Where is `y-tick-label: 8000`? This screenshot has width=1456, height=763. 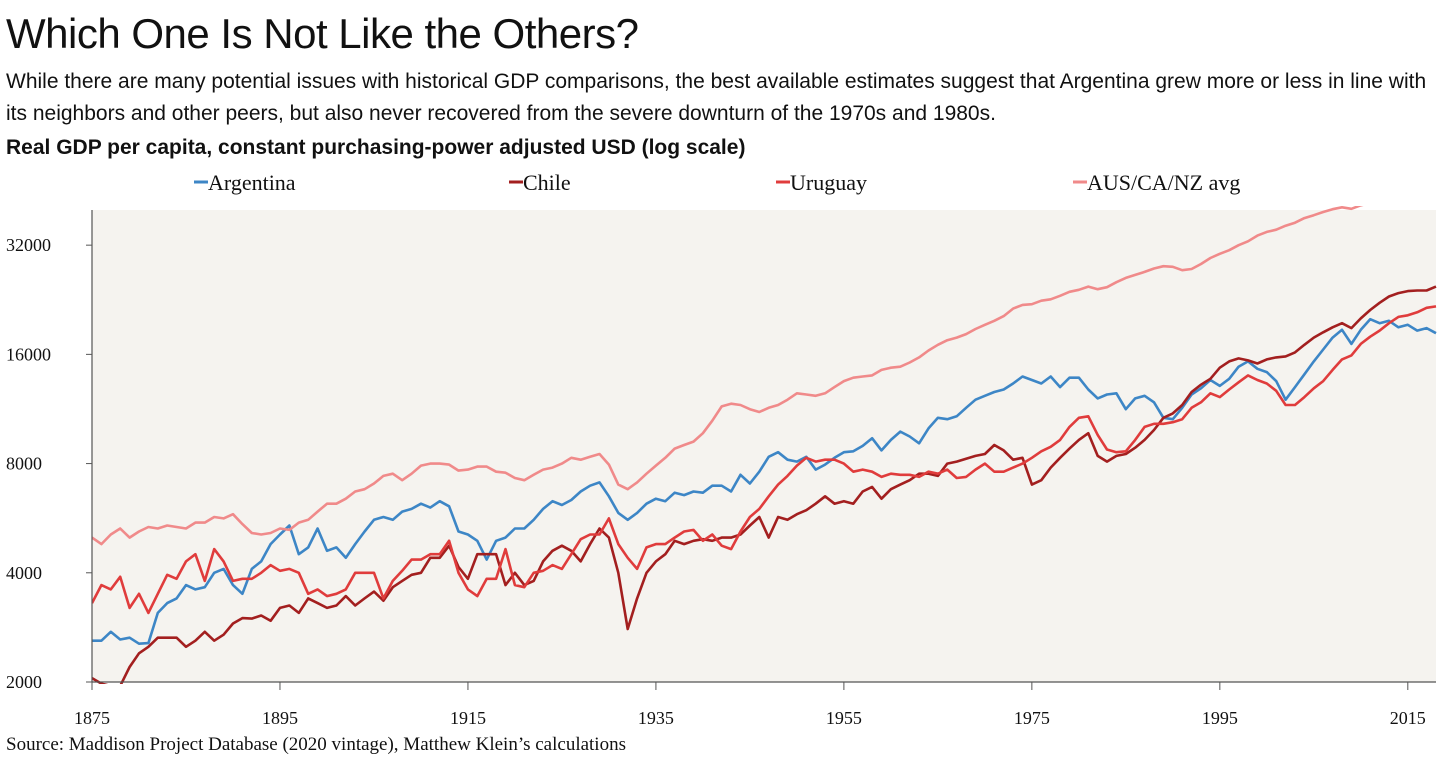 y-tick-label: 8000 is located at coordinates (24, 464).